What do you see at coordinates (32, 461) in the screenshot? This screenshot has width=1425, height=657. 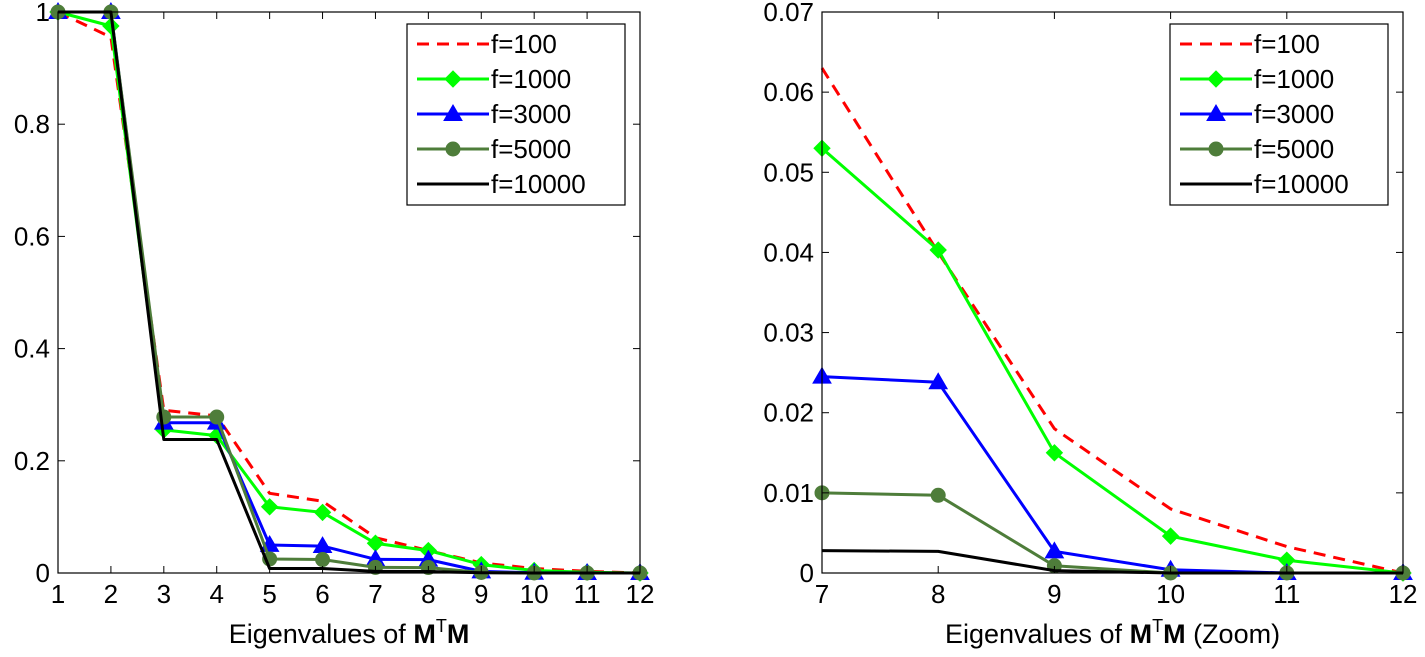 I see `chart-1-y-tick-label: 0.2` at bounding box center [32, 461].